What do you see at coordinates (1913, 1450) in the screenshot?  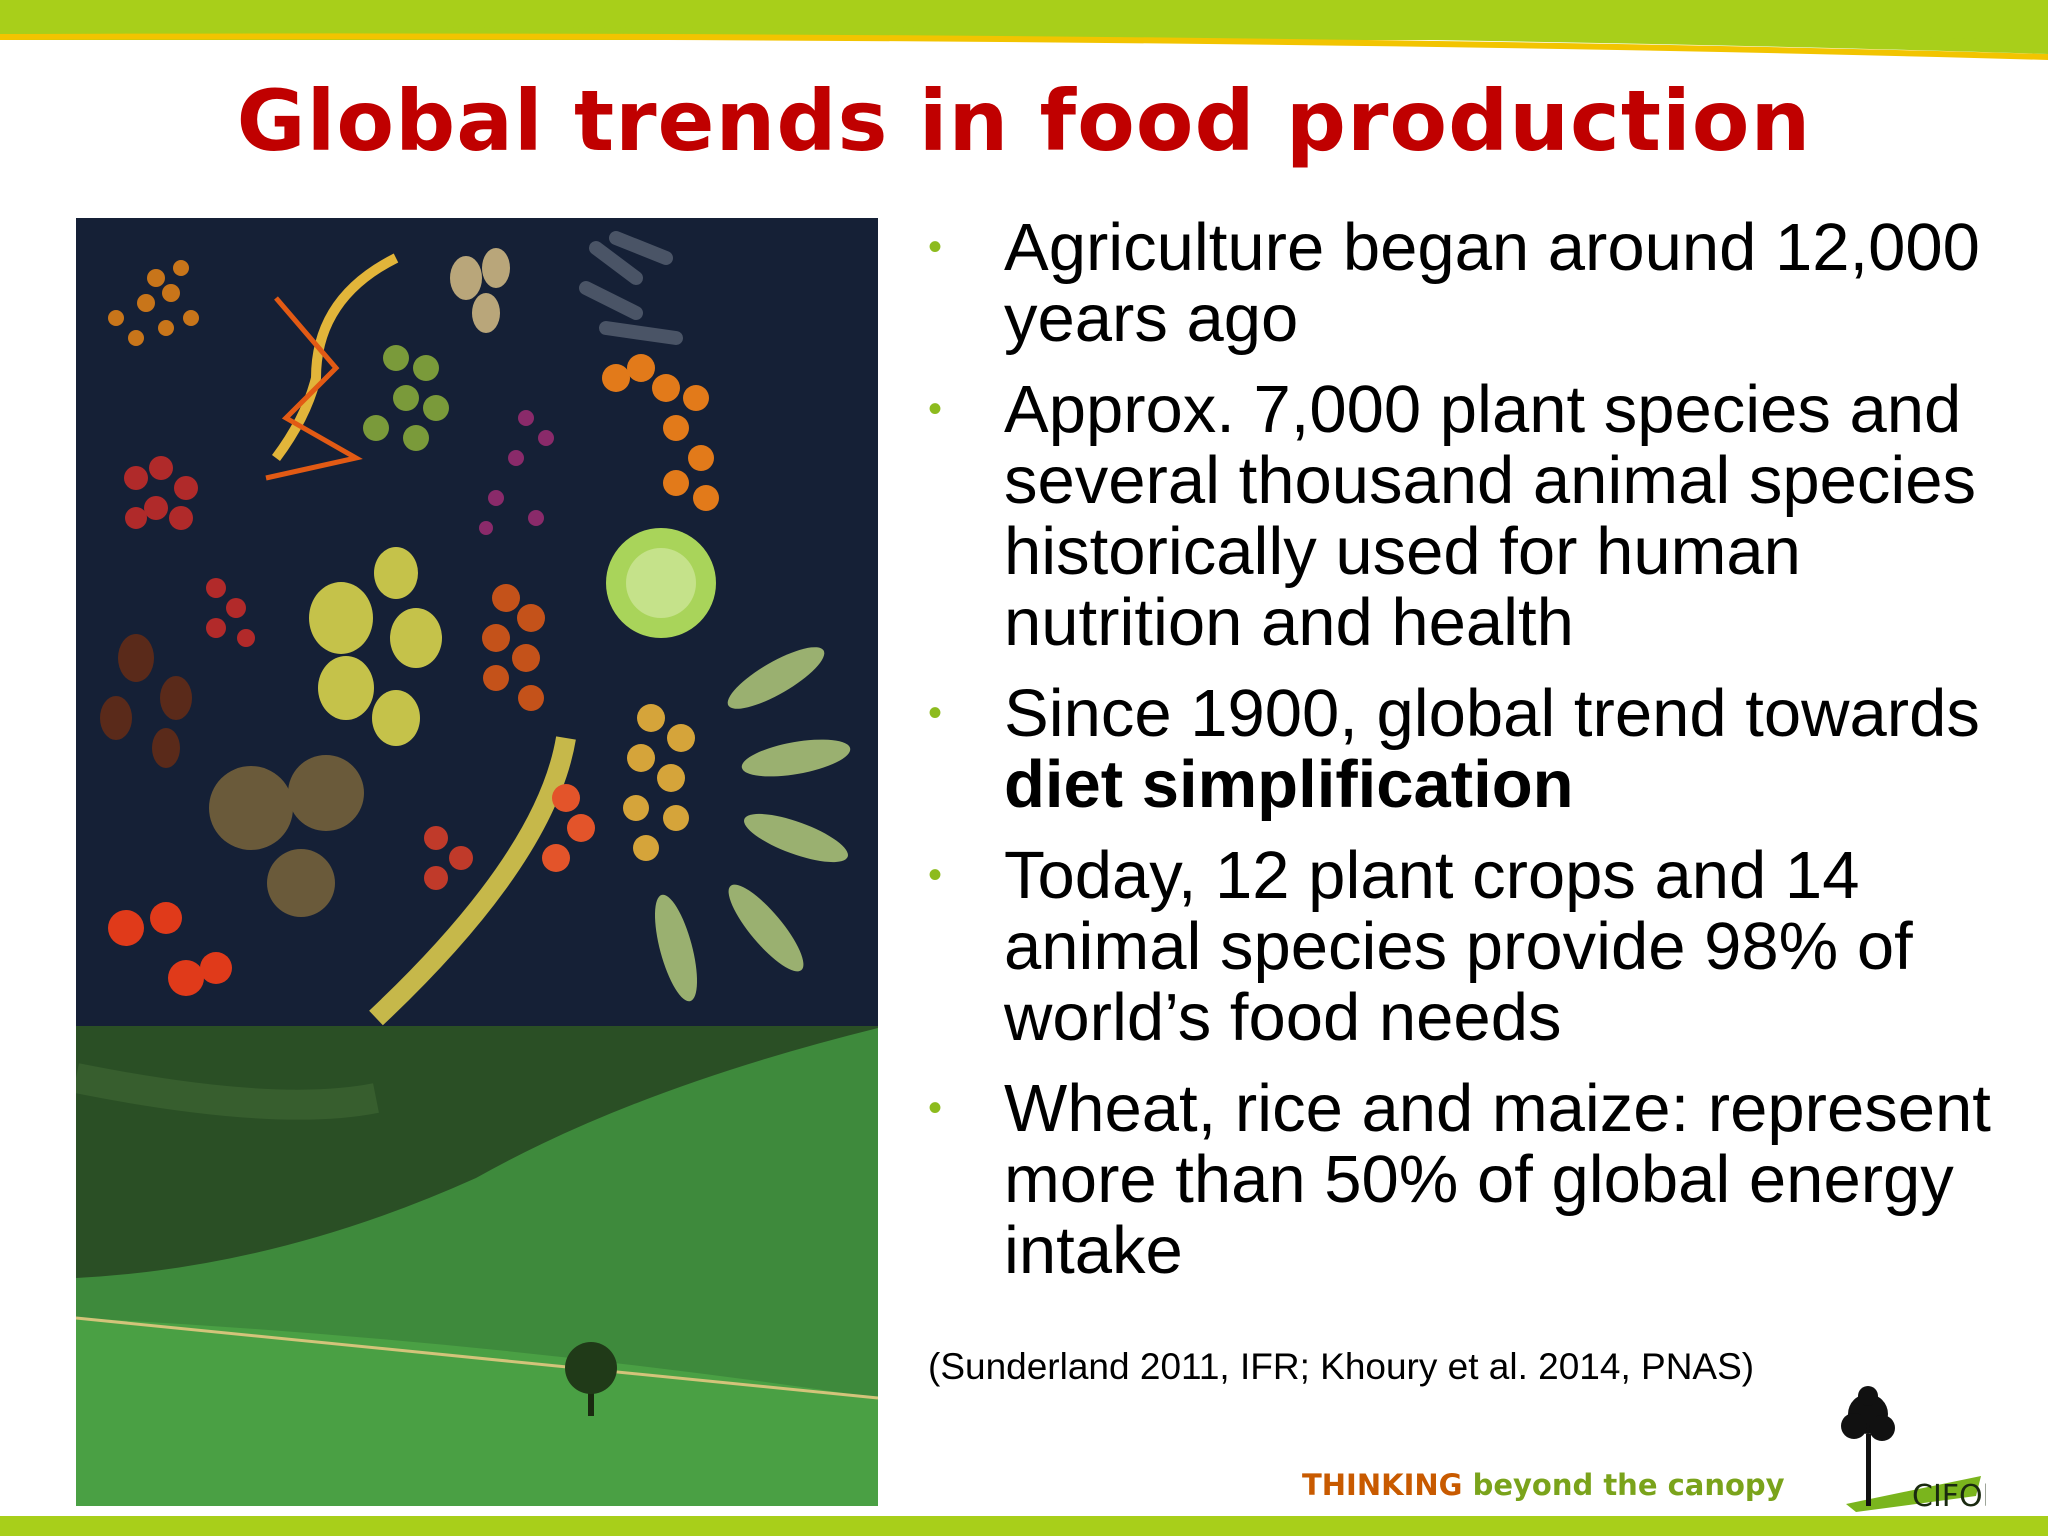 I see `cifor-logo-icon: CIFOR` at bounding box center [1913, 1450].